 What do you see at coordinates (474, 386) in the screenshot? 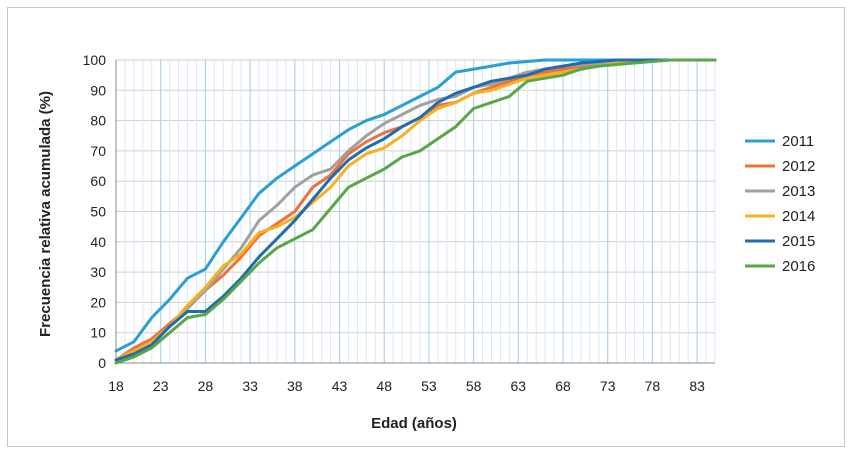
I see `x-tick-label: 58` at bounding box center [474, 386].